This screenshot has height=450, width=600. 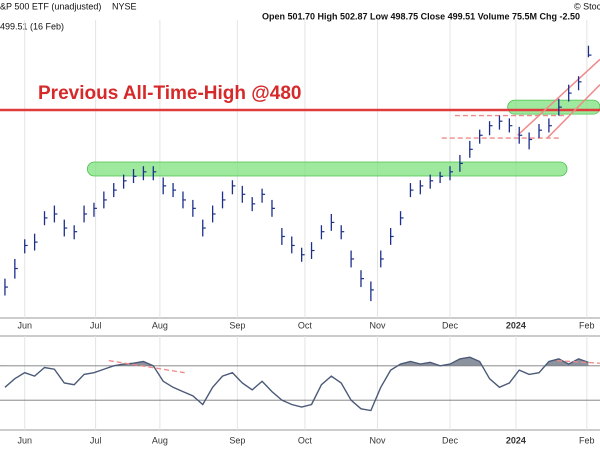 I want to click on support-zone, so click(x=327, y=169).